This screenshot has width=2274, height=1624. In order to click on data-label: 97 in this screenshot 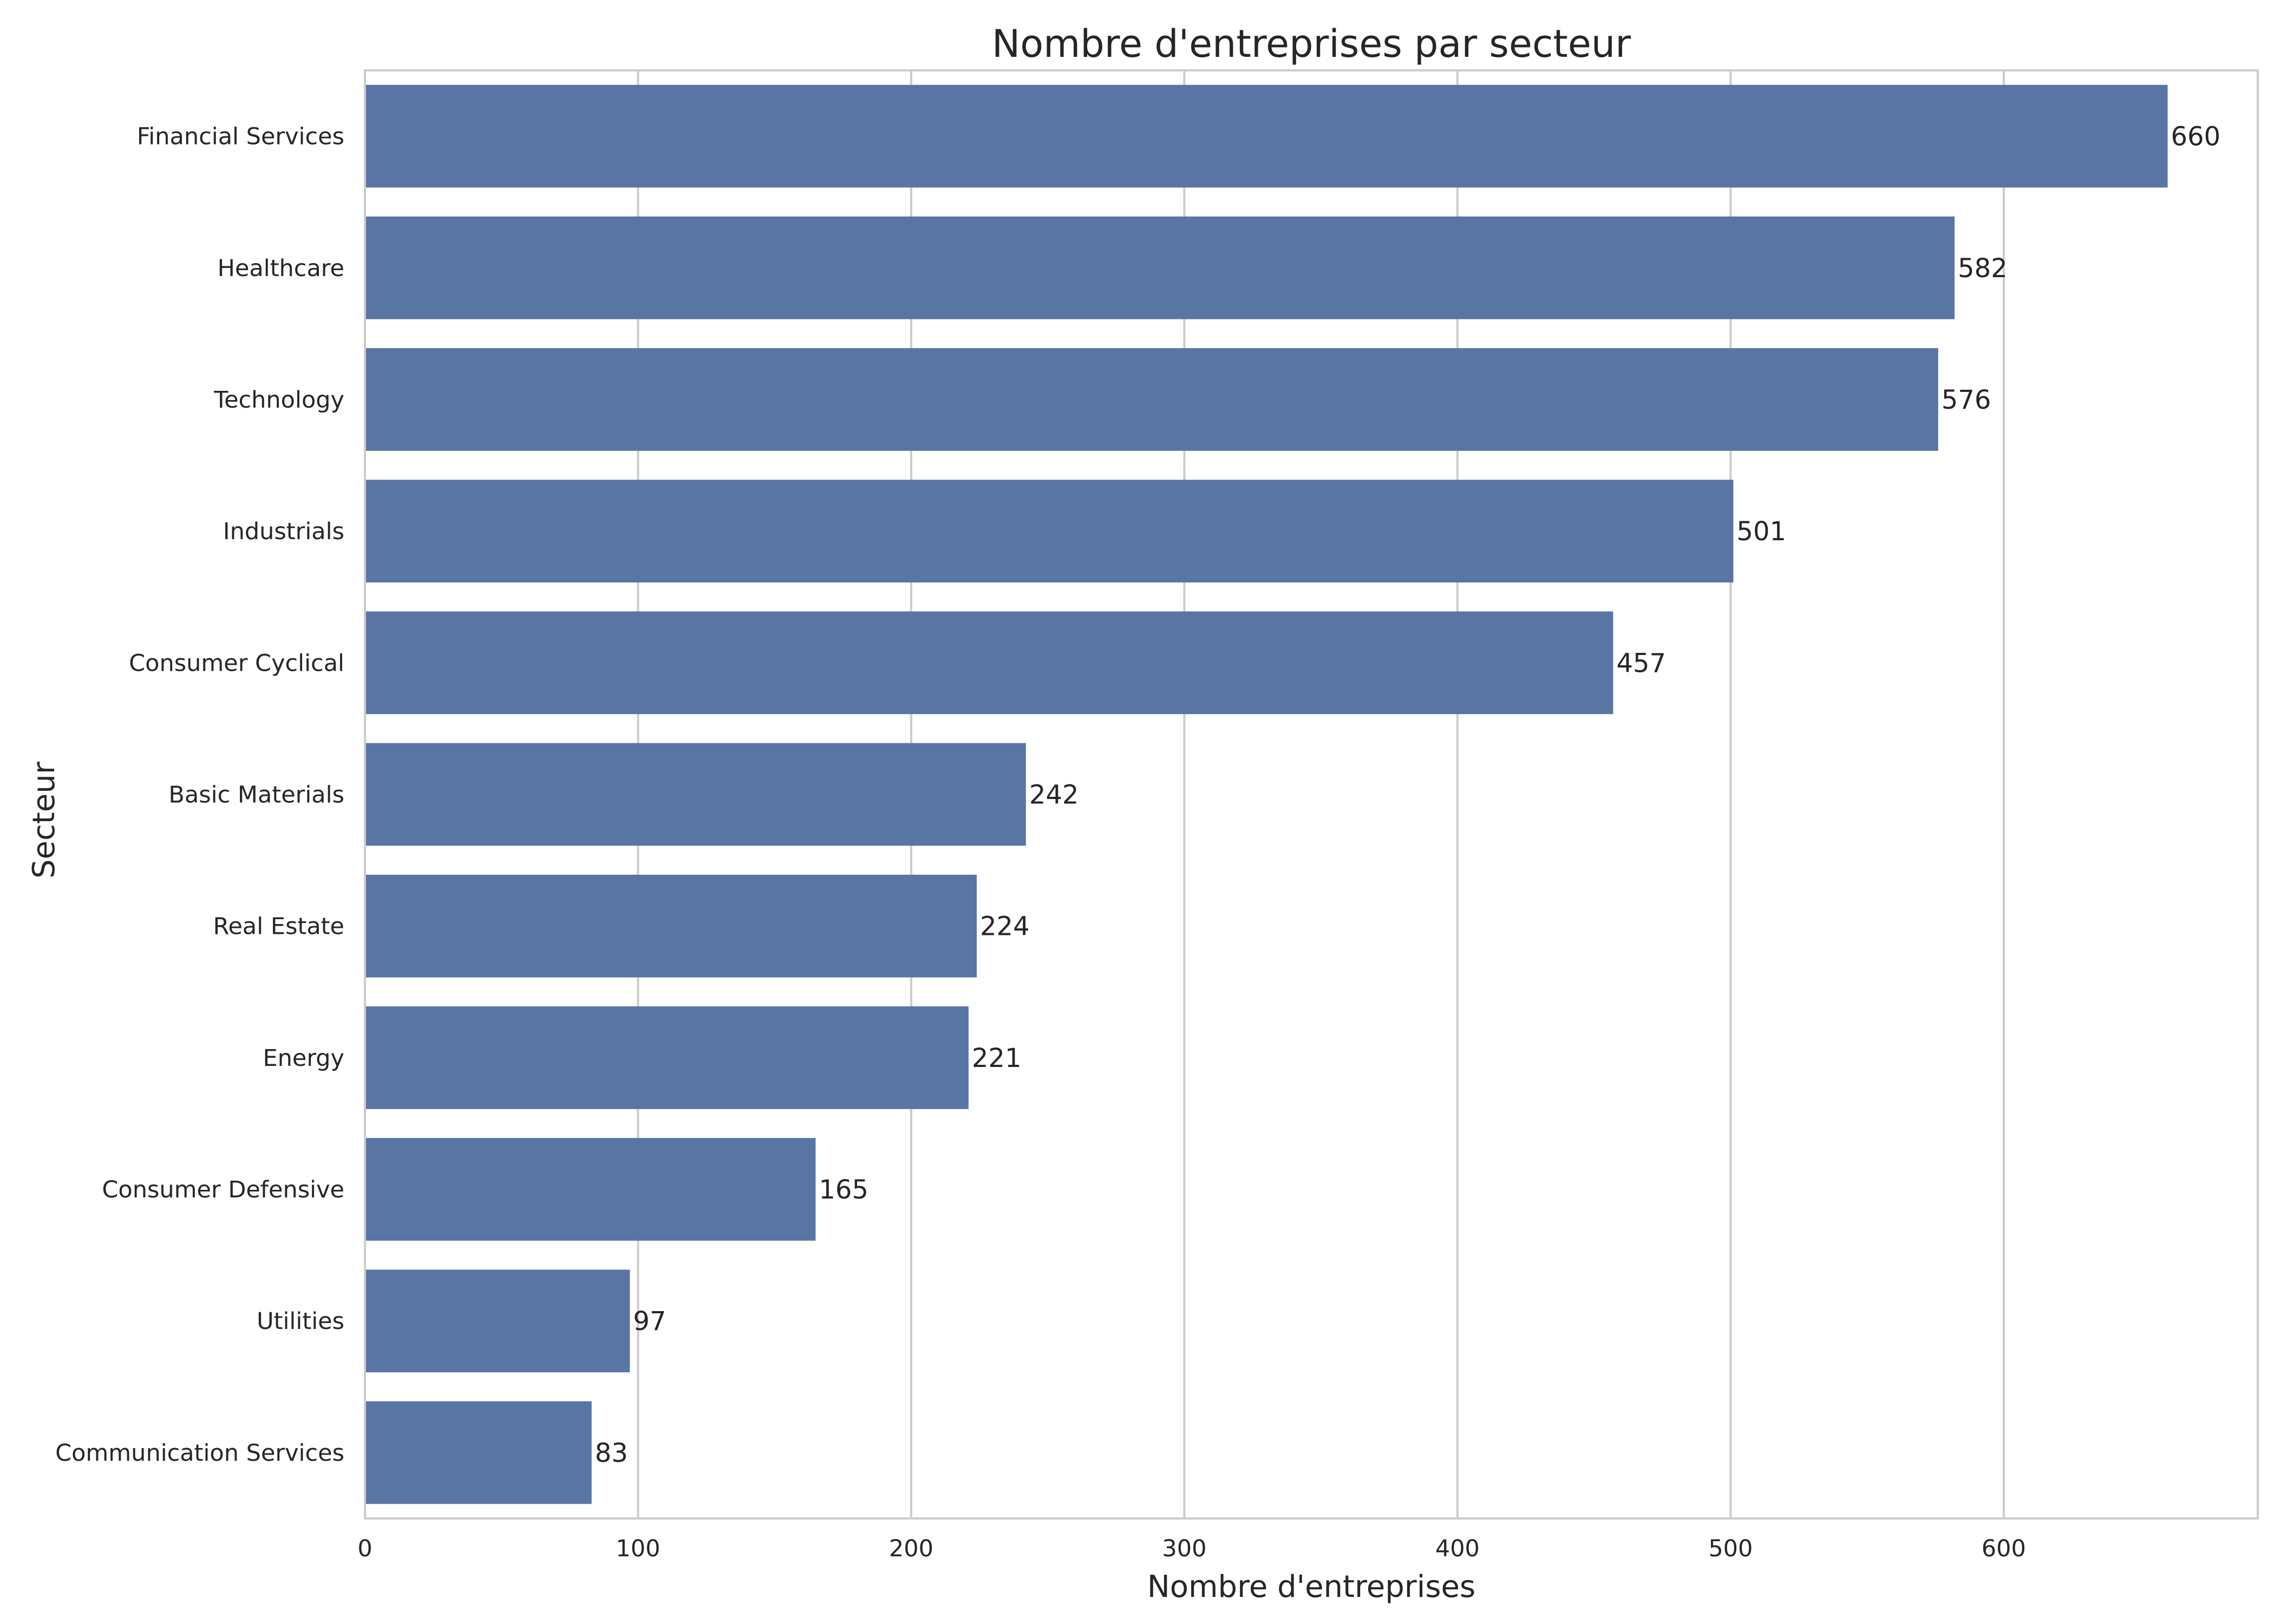, I will do `click(650, 1322)`.